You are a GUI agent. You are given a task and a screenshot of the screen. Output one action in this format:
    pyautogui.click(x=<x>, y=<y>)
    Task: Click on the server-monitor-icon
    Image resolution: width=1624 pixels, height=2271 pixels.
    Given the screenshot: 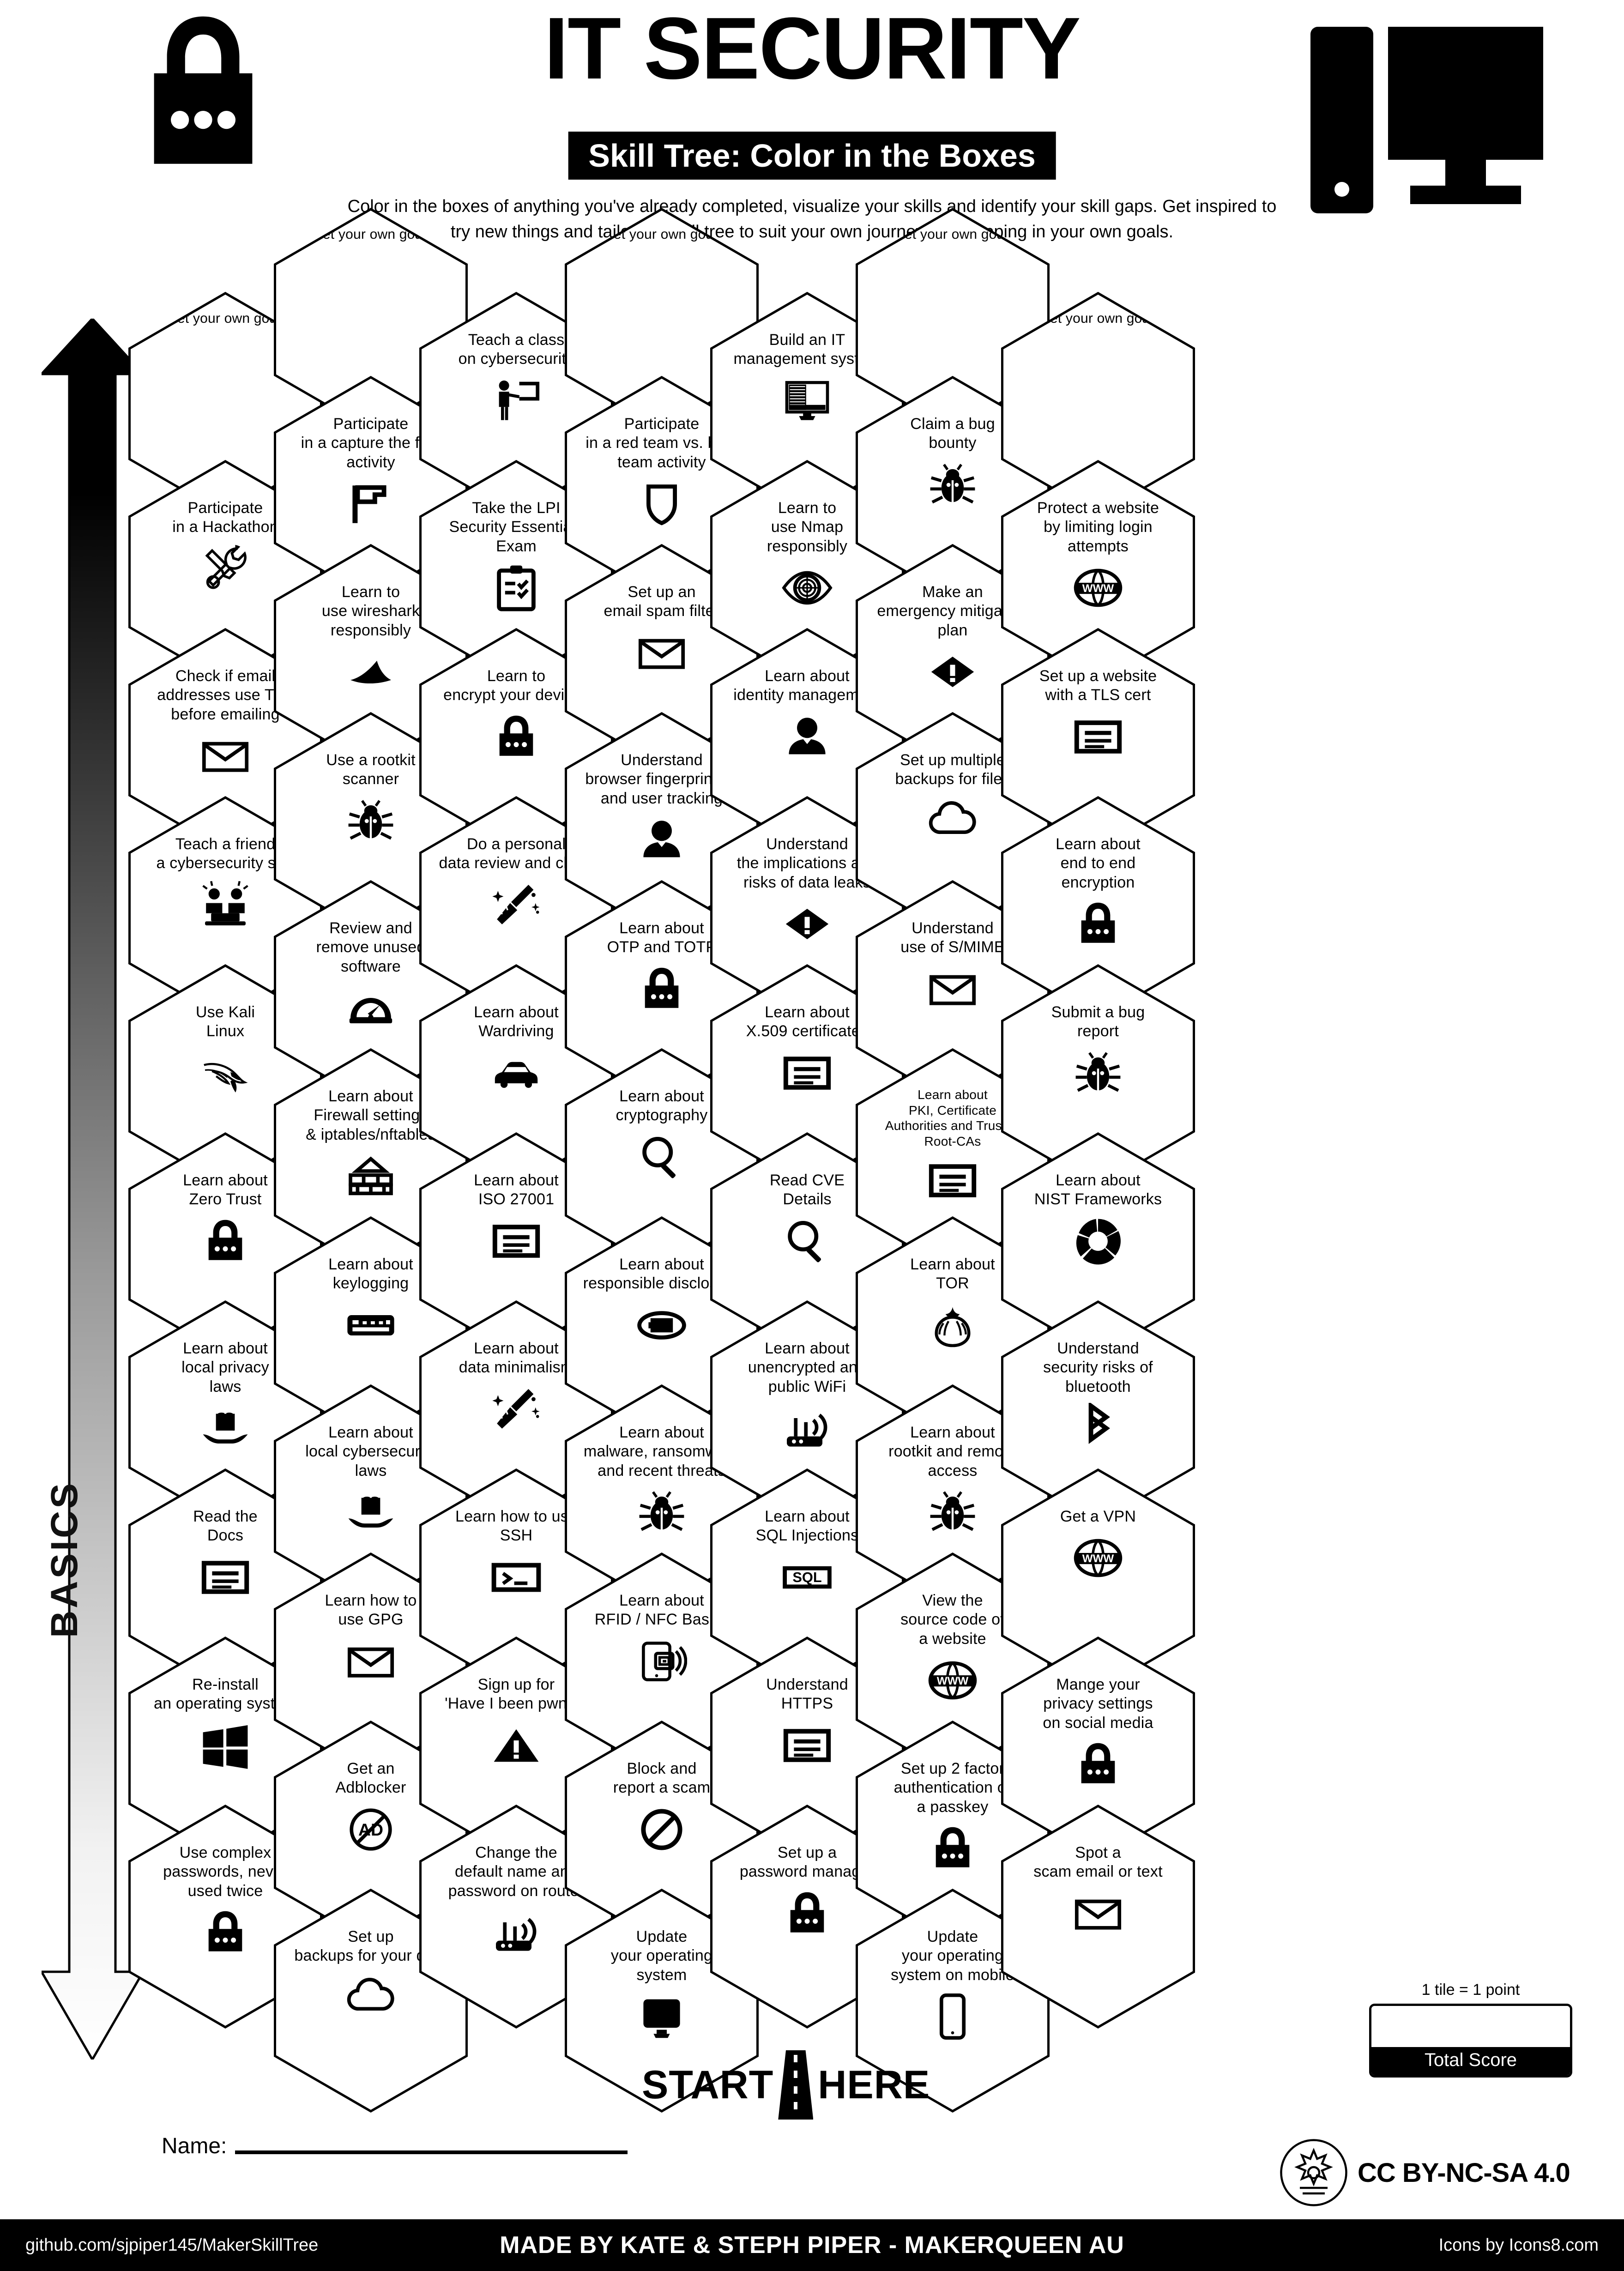 What is the action you would take?
    pyautogui.click(x=807, y=400)
    